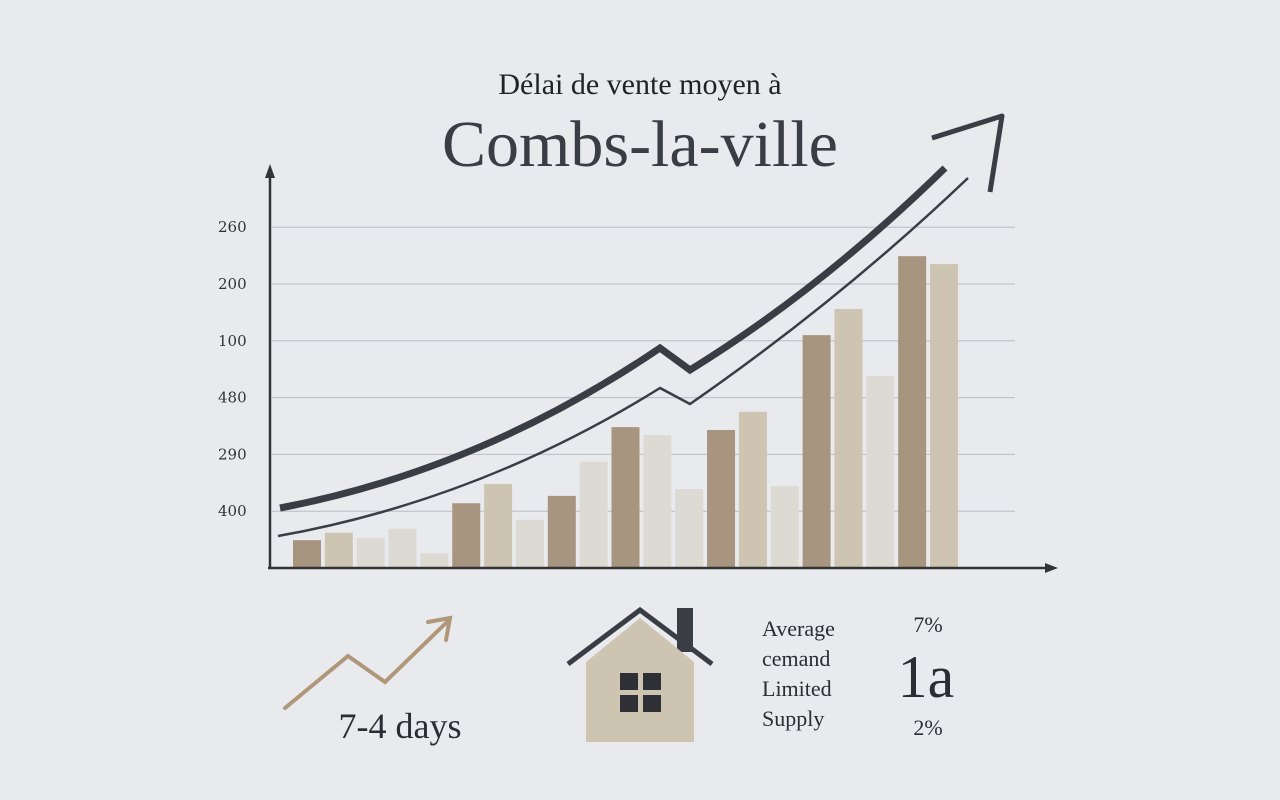  Describe the element at coordinates (400, 726) in the screenshot. I see `duration: 7-4 days` at that location.